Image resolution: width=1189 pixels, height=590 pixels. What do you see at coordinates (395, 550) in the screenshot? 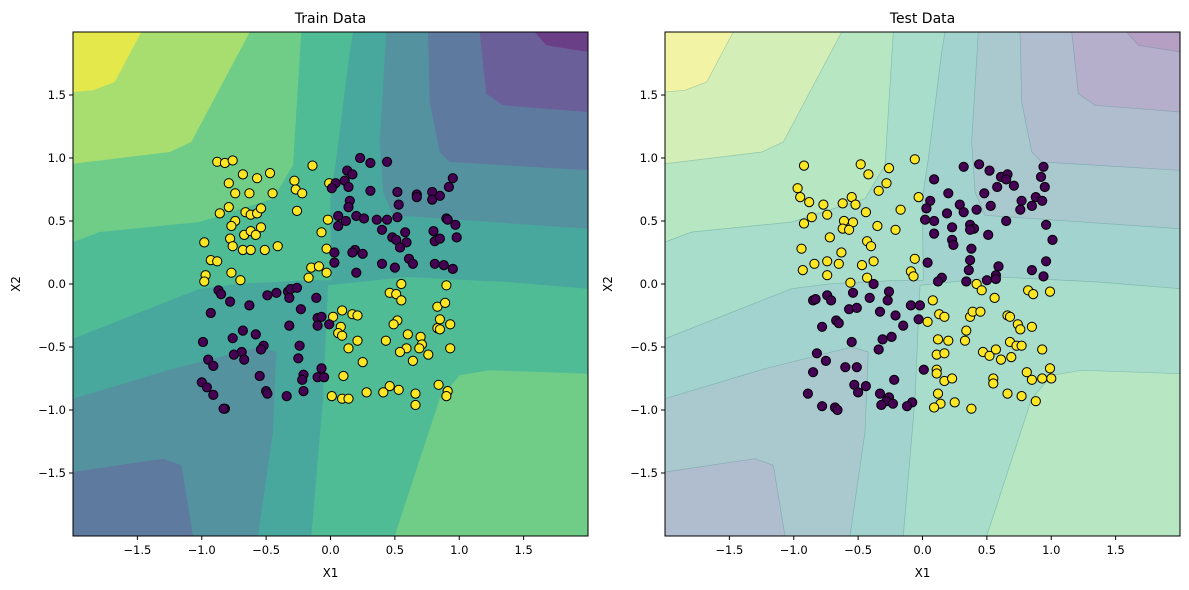
I see `x-tick-label: 0.5` at bounding box center [395, 550].